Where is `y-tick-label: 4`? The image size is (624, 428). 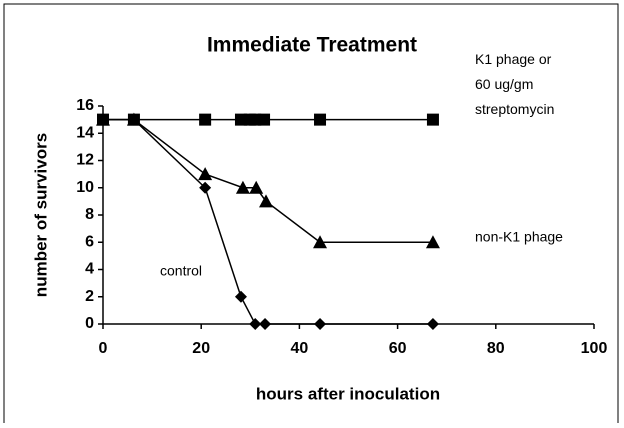
y-tick-label: 4 is located at coordinates (89, 269).